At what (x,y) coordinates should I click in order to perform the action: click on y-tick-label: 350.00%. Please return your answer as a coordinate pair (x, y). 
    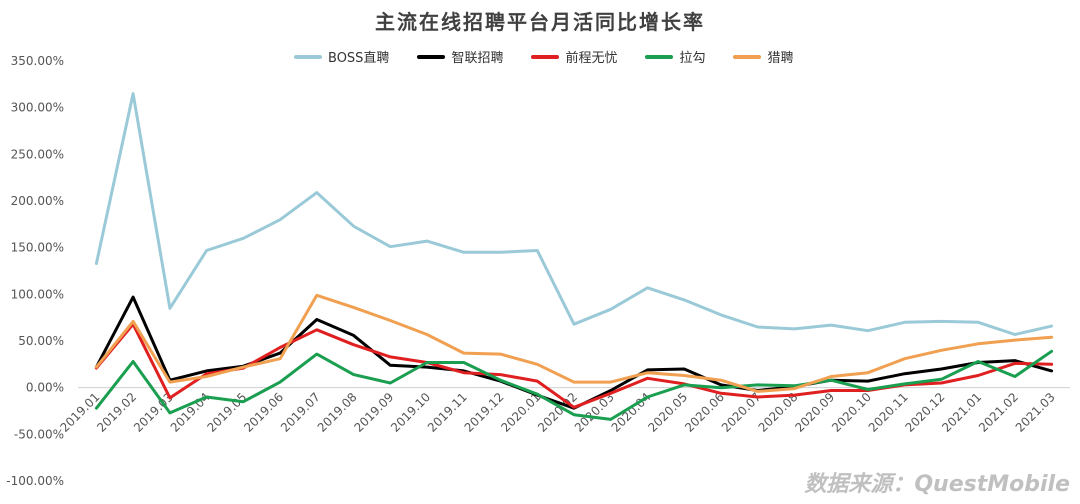
    Looking at the image, I should click on (37, 61).